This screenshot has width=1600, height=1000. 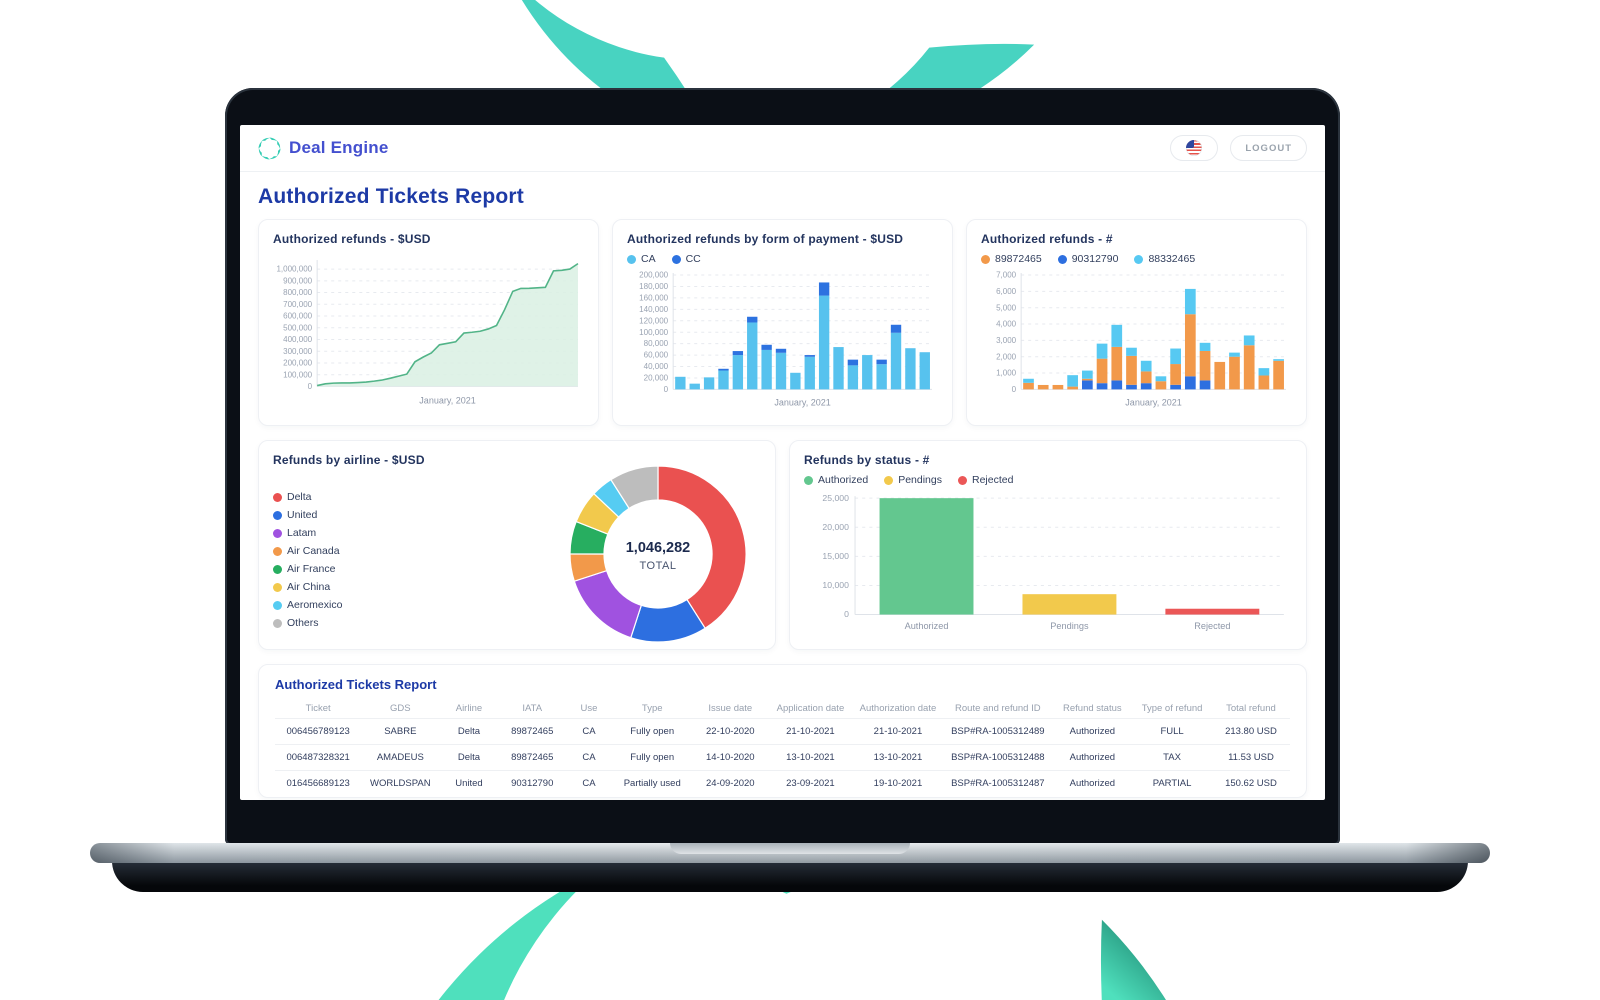 What do you see at coordinates (654, 309) in the screenshot?
I see `svg-text: 140,000` at bounding box center [654, 309].